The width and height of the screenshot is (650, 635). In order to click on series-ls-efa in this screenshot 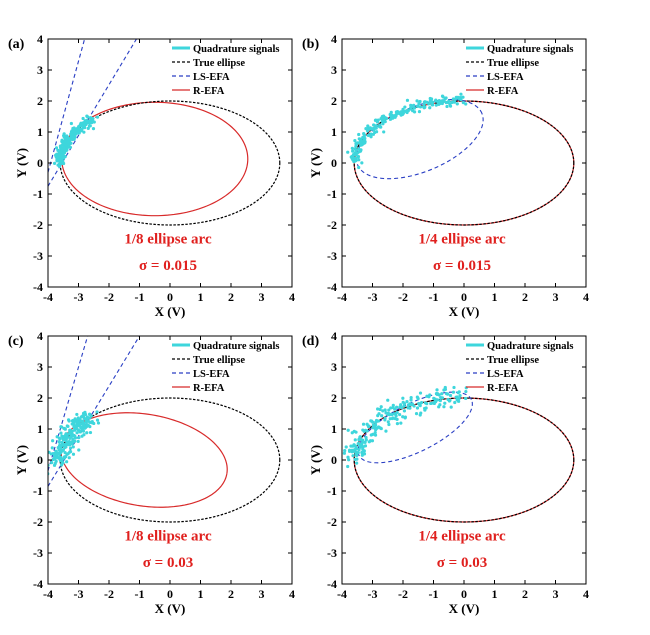, I will do `click(419, 139)`.